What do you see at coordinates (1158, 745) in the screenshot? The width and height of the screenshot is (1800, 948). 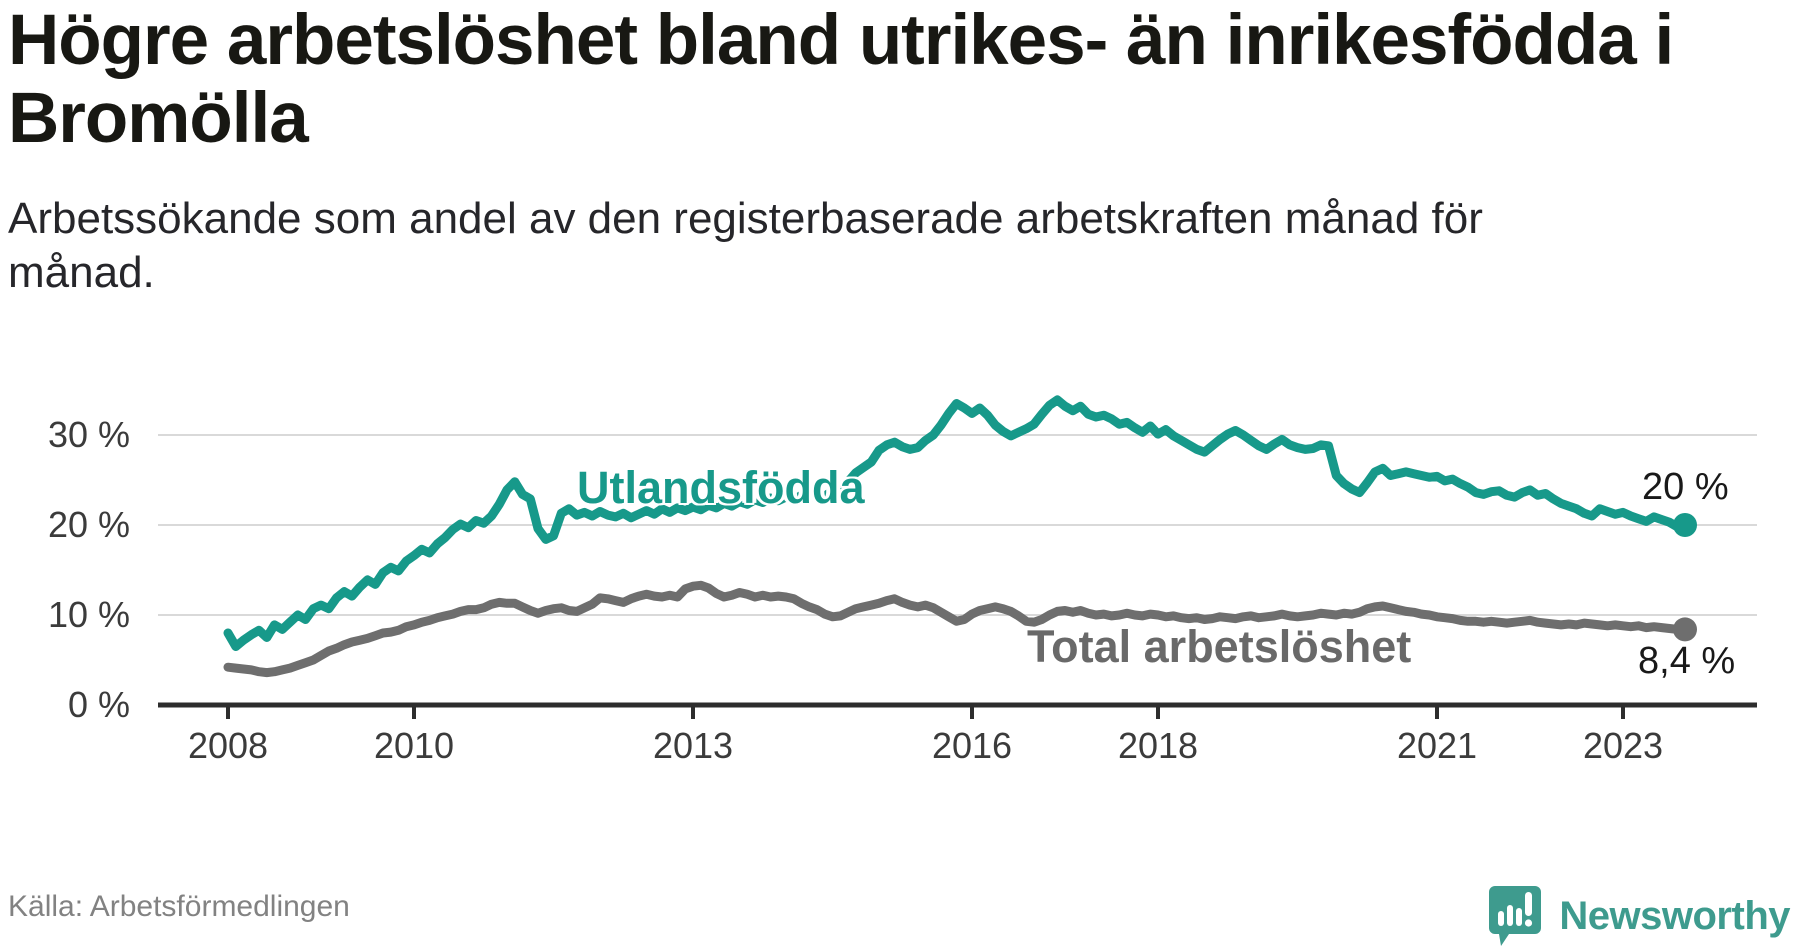 I see `x-tick-label: 2018` at bounding box center [1158, 745].